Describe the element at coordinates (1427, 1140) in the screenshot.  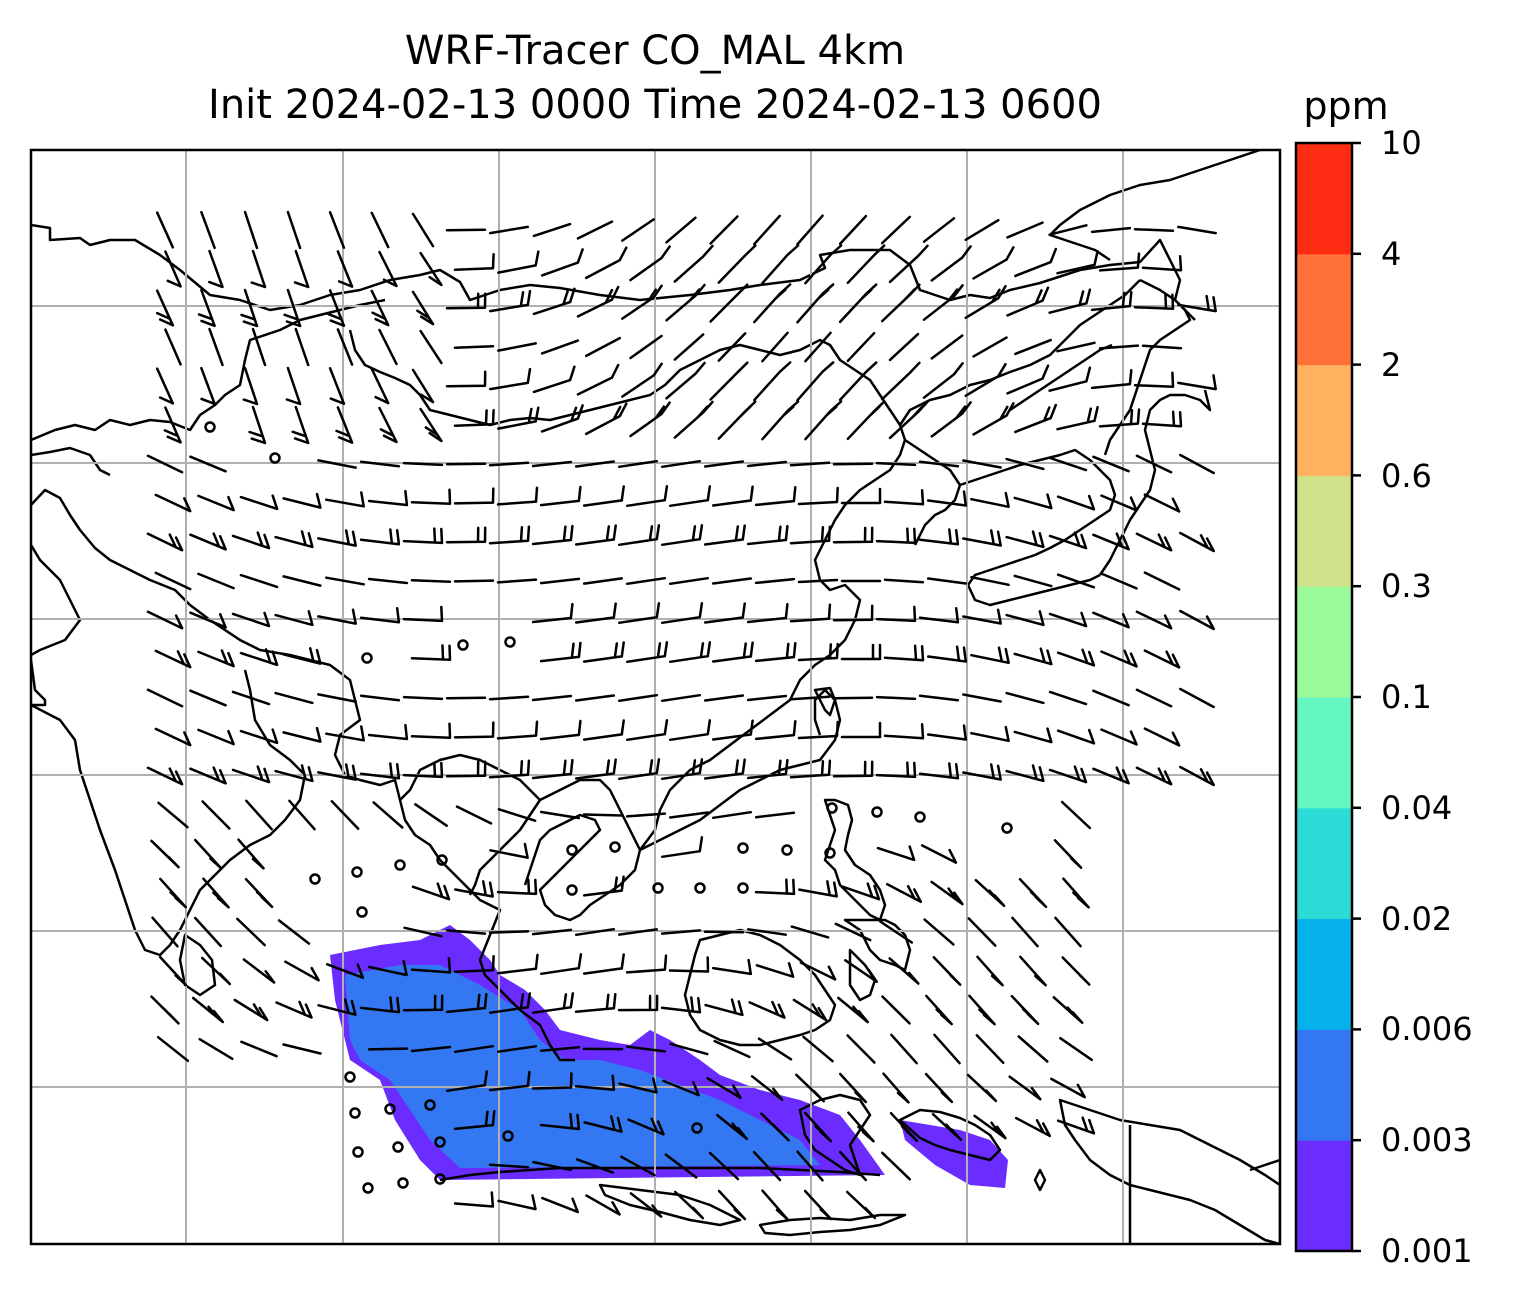
I see `colorbar-tick-label: 0.003` at that location.